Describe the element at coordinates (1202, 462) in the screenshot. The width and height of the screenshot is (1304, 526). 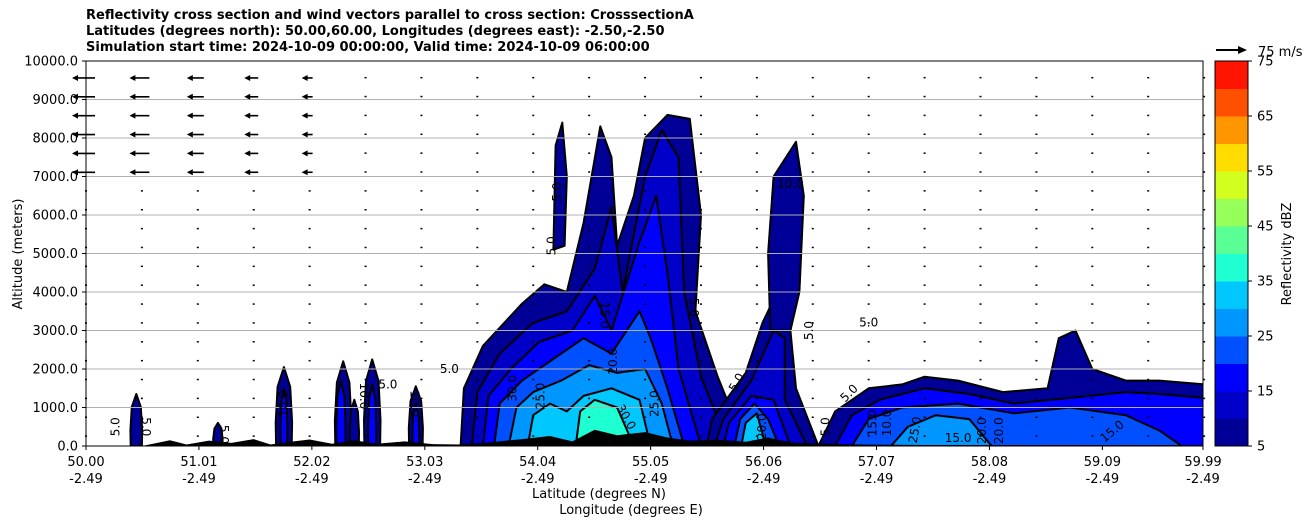
I see `x-tick-label-lat: 59.99` at that location.